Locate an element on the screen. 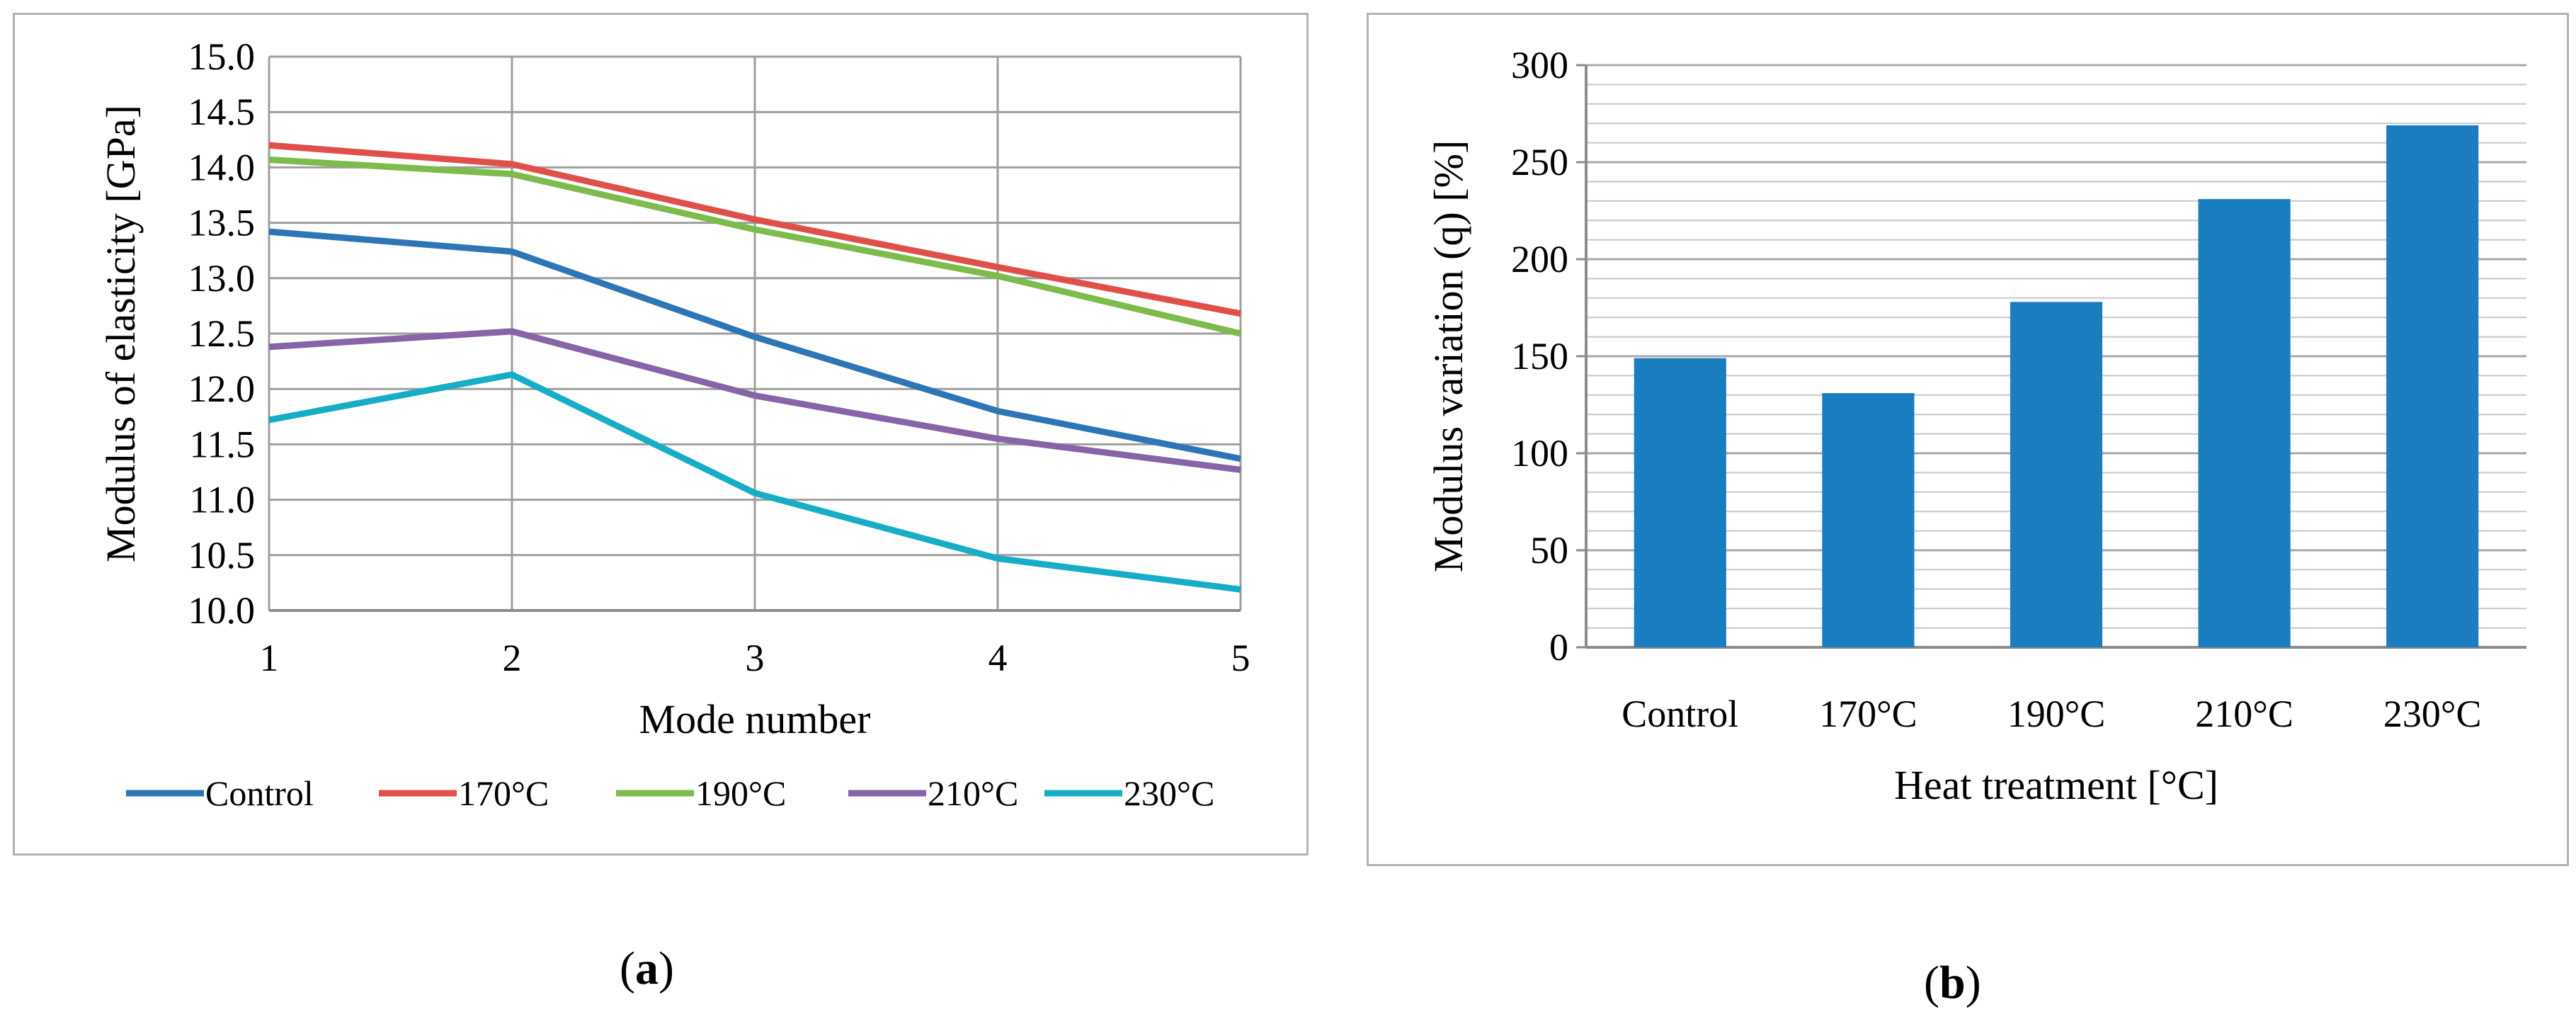 The width and height of the screenshot is (2576, 1034). y-tick-label: 13.0 is located at coordinates (222, 278).